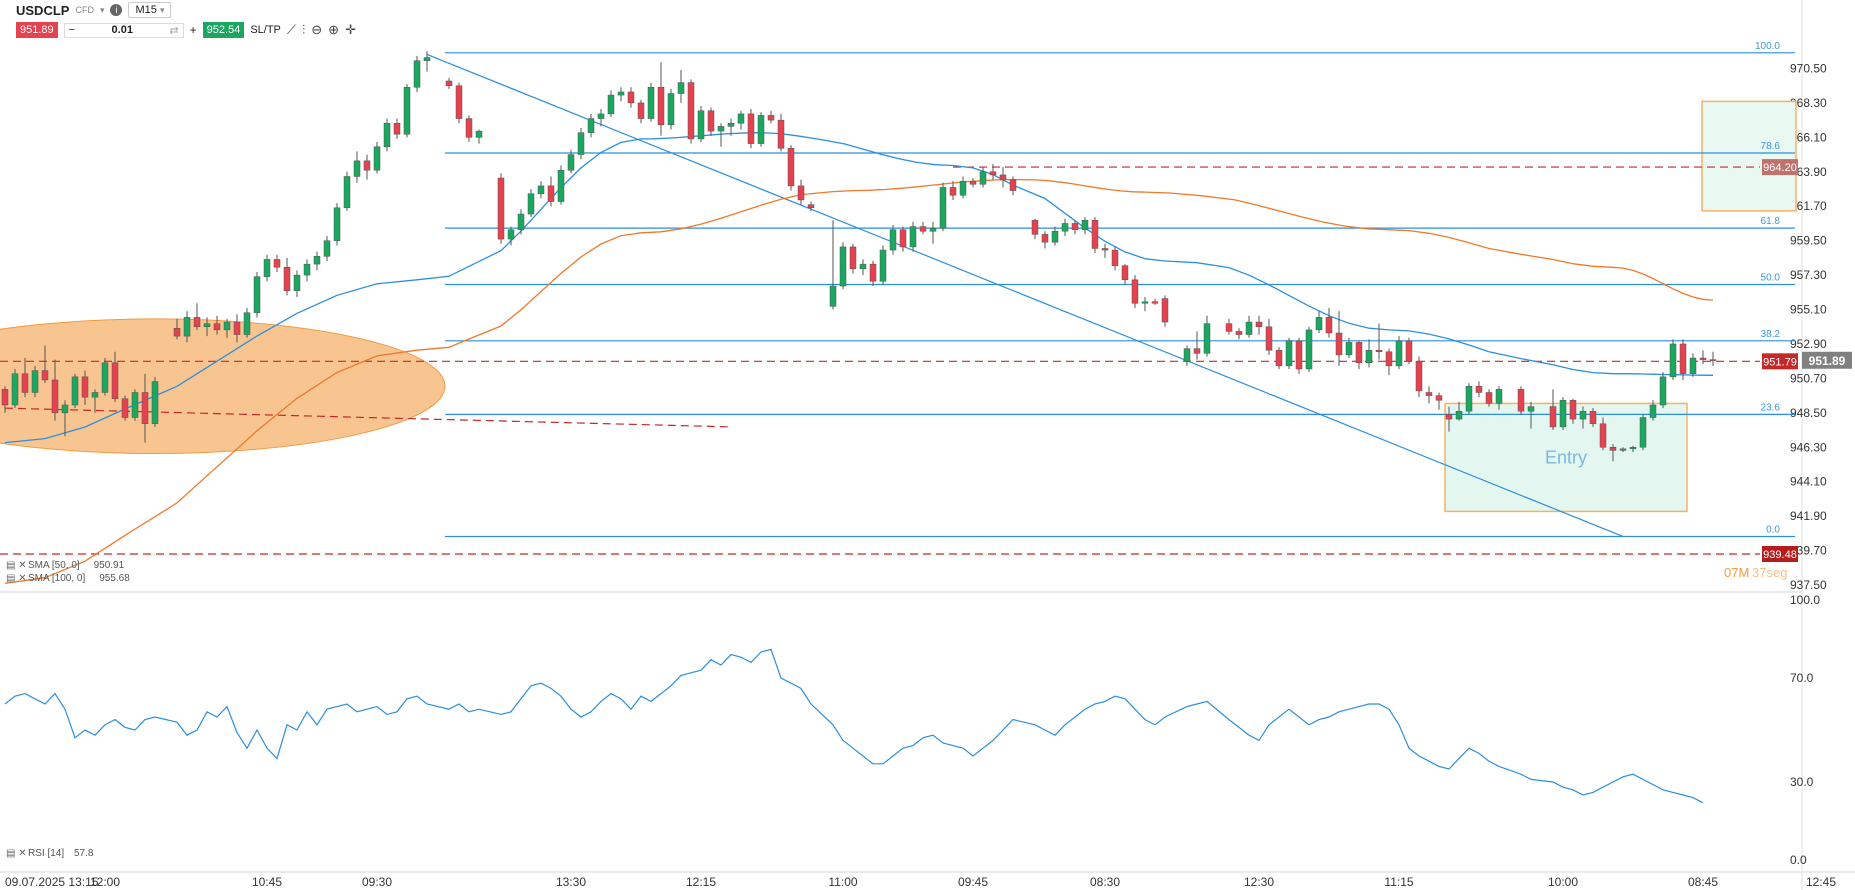  I want to click on quantity-swap-icon: ⇄, so click(174, 30).